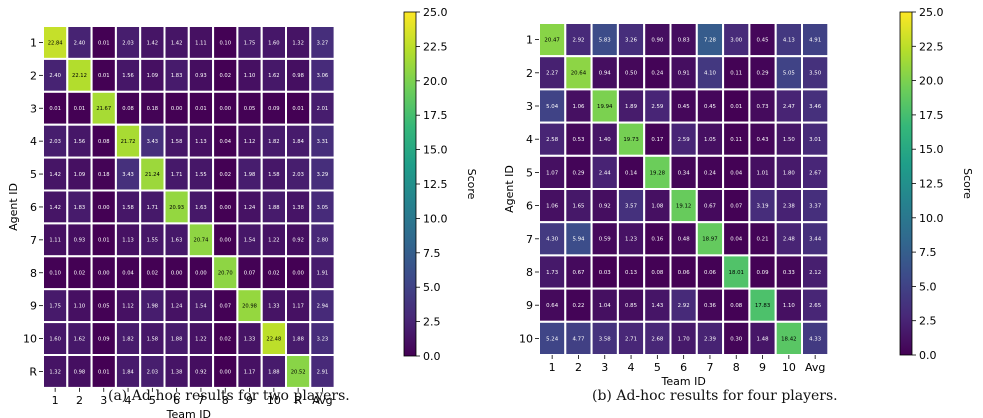 The height and width of the screenshot is (418, 983). What do you see at coordinates (763, 140) in the screenshot?
I see `cell-value-label: 0.43` at bounding box center [763, 140].